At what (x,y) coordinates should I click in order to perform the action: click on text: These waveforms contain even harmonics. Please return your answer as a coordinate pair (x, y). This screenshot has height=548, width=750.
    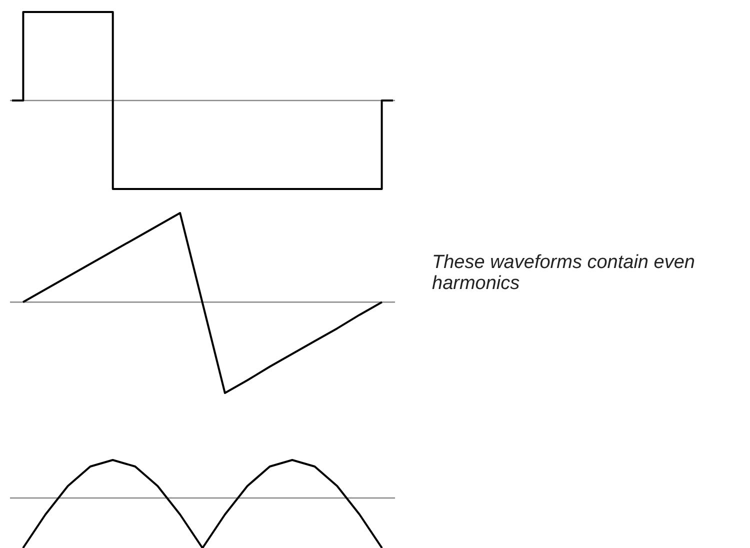
    Looking at the image, I should click on (564, 273).